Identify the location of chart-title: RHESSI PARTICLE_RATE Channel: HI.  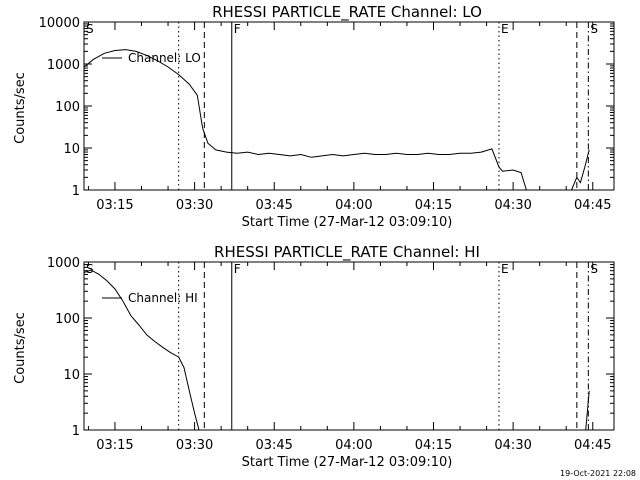
(347, 252).